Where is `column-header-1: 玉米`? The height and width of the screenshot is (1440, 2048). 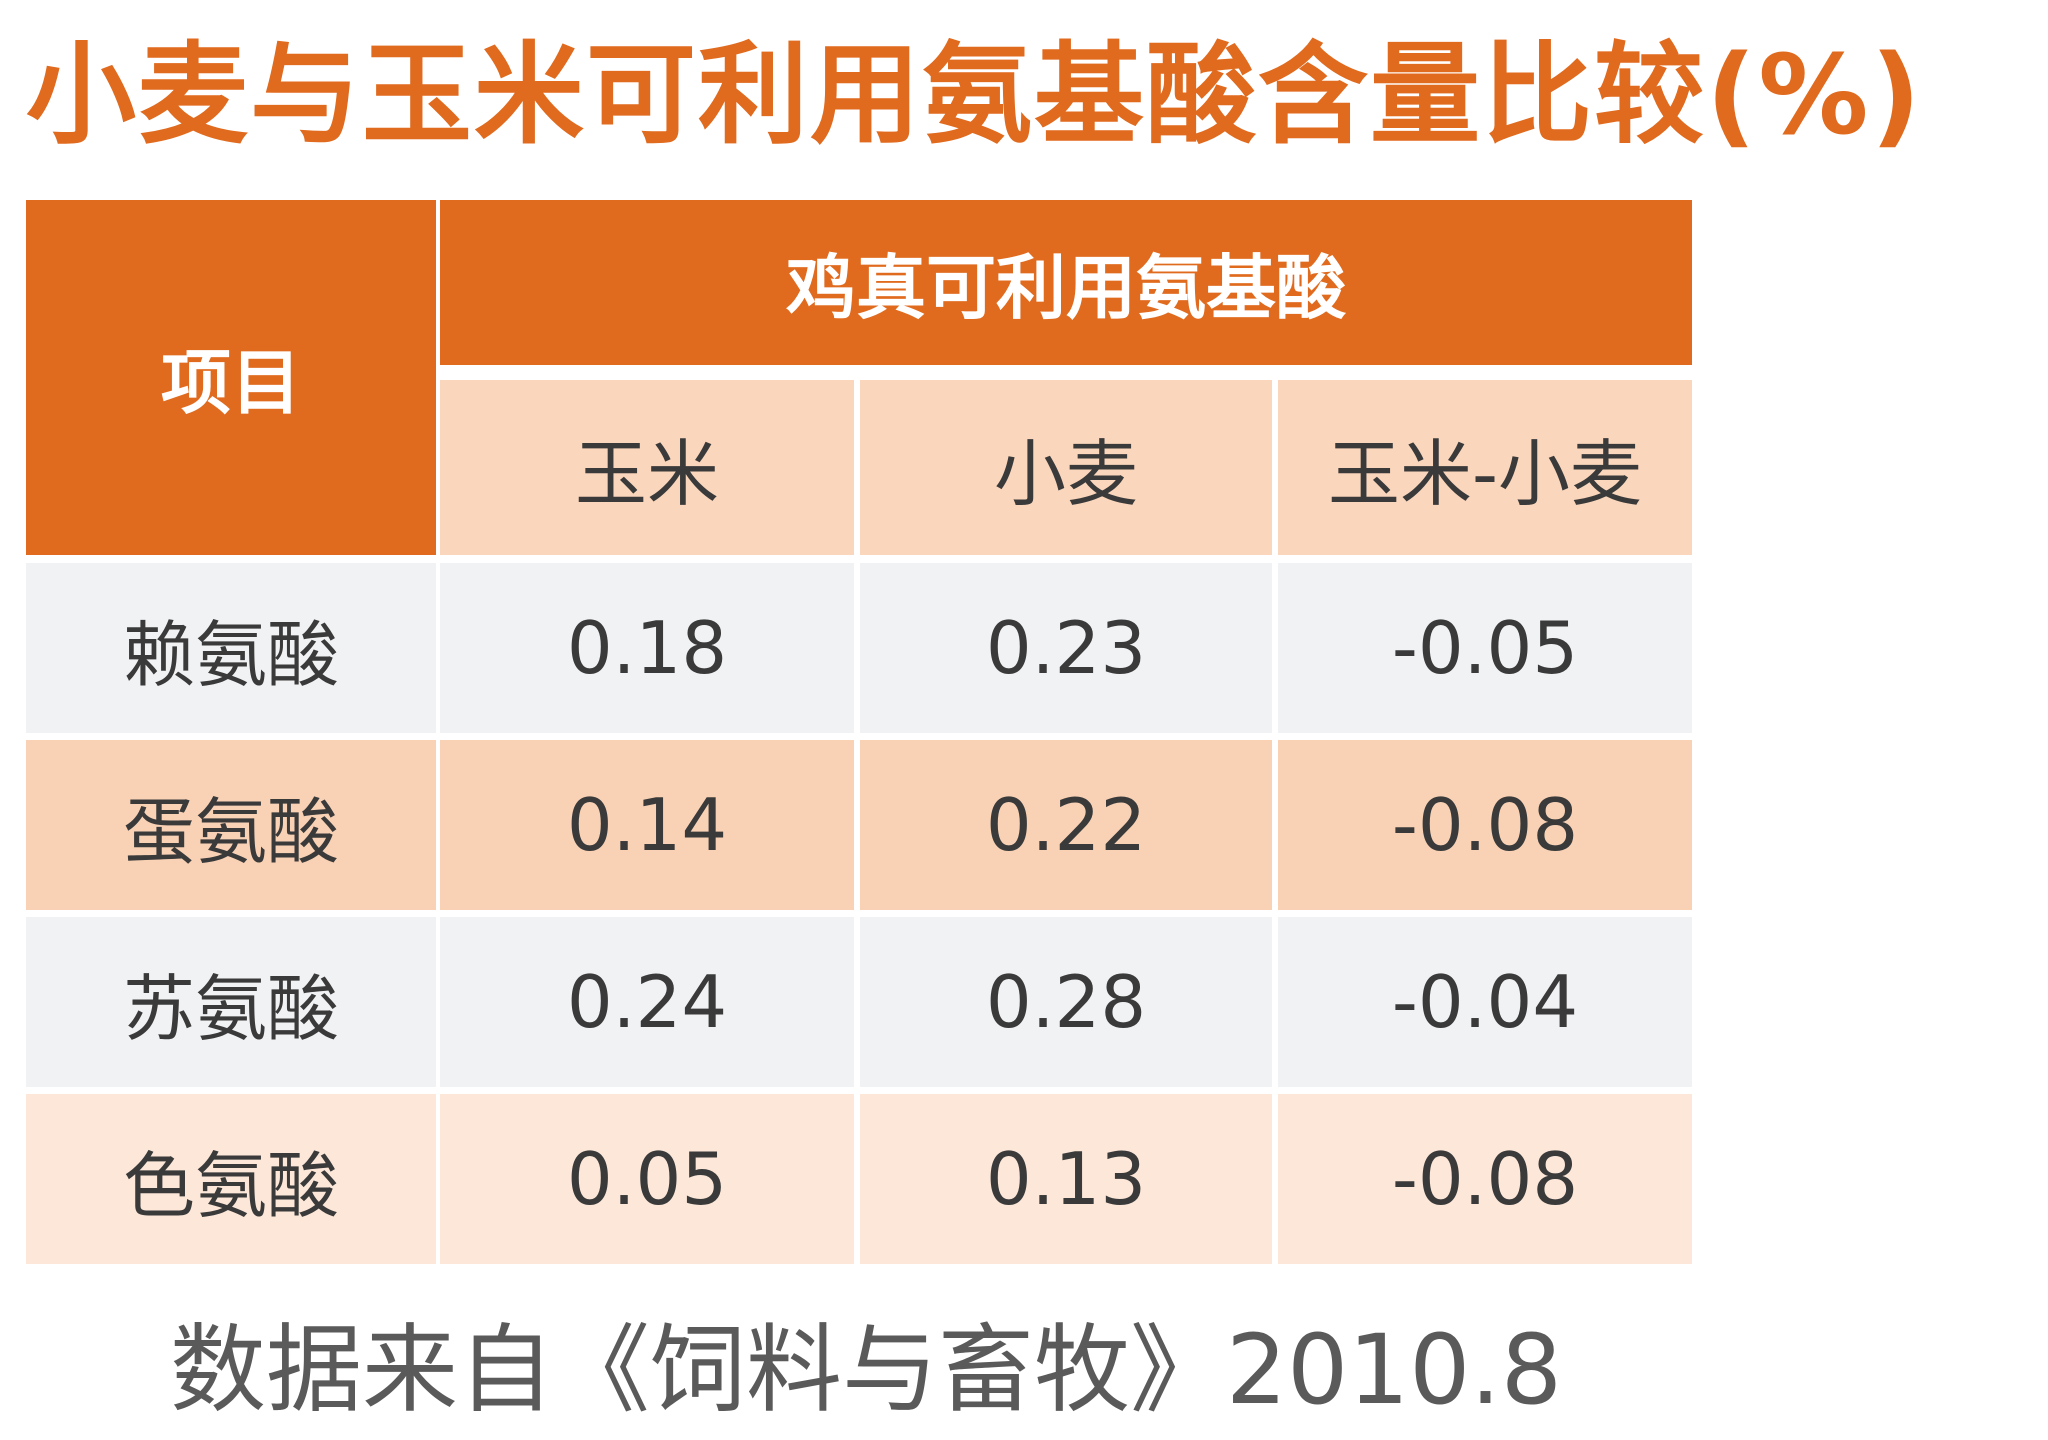
column-header-1: 玉米 is located at coordinates (647, 467).